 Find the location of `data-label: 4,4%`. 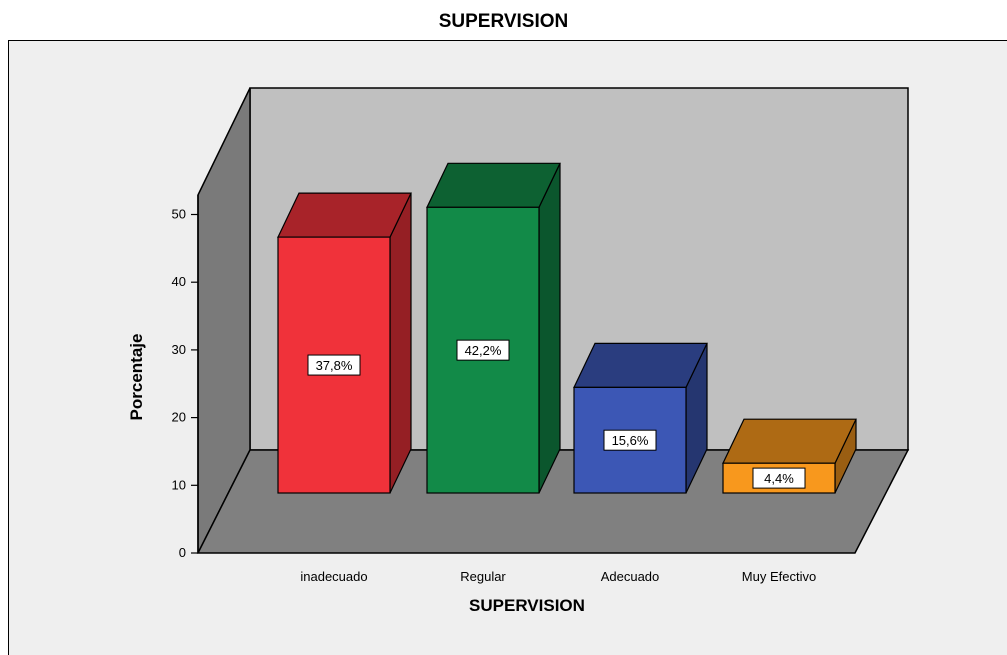

data-label: 4,4% is located at coordinates (779, 478).